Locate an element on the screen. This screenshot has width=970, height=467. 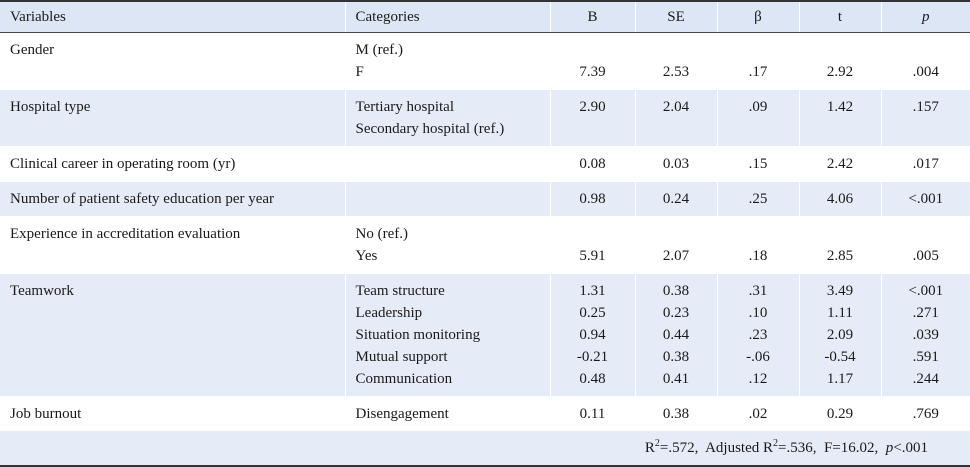
p-value: .039 is located at coordinates (925, 335).